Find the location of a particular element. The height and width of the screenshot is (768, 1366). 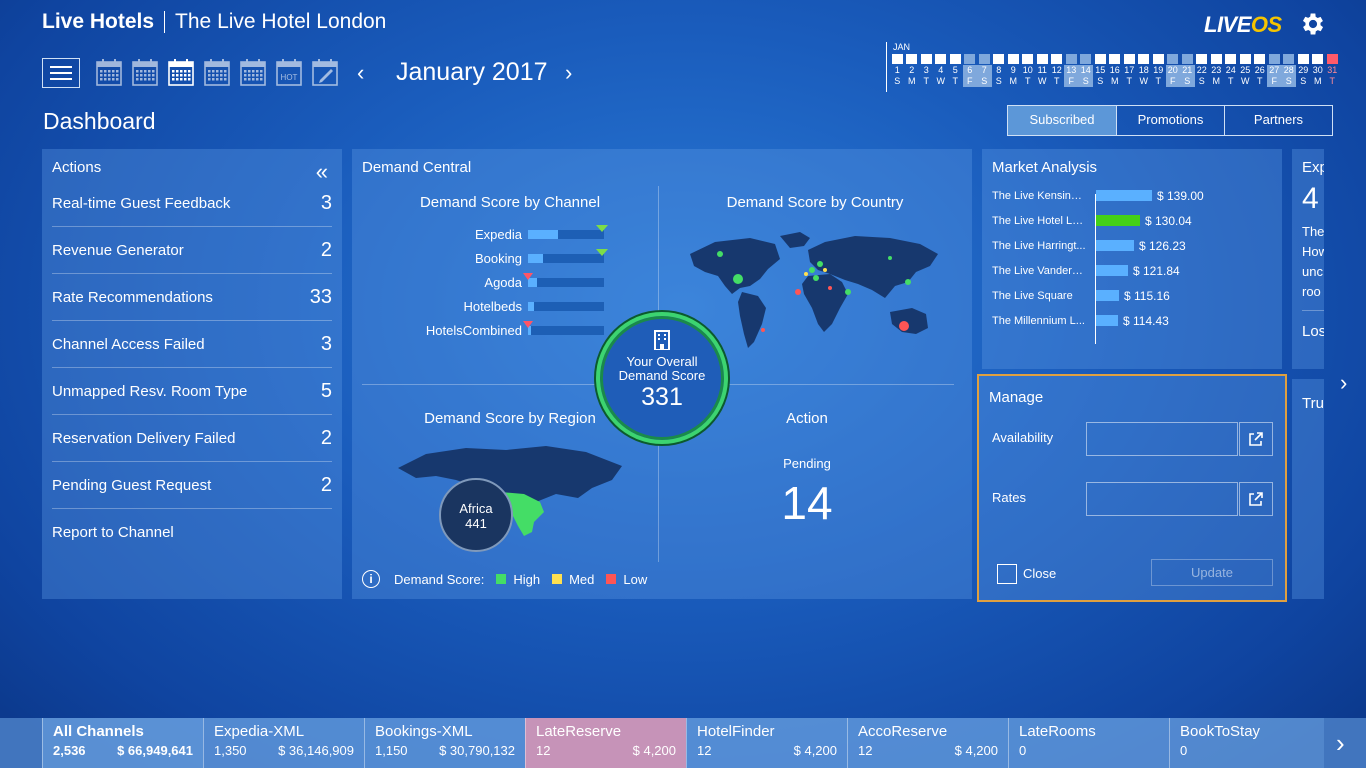

trust-panel-partial: Tru is located at coordinates (1308, 489).